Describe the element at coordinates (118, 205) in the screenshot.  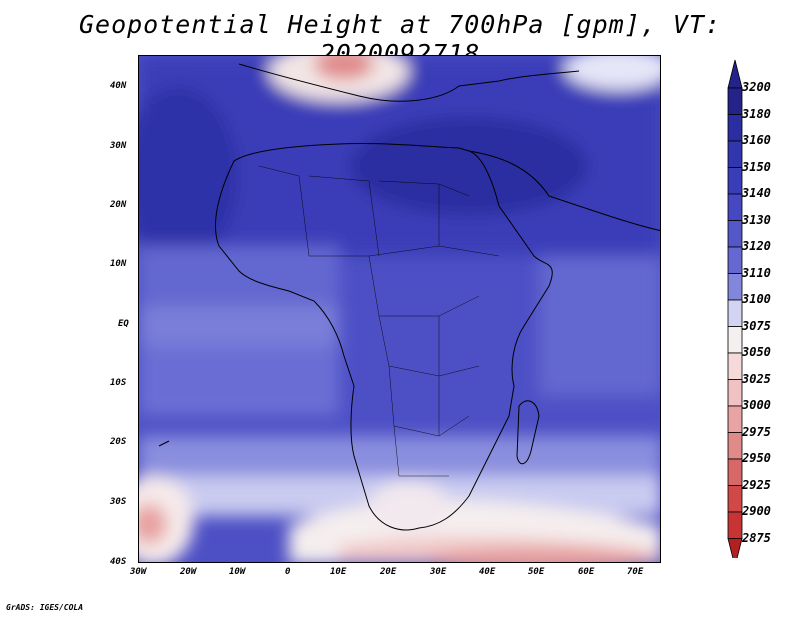
I see `lat-tick-label: 20N` at that location.